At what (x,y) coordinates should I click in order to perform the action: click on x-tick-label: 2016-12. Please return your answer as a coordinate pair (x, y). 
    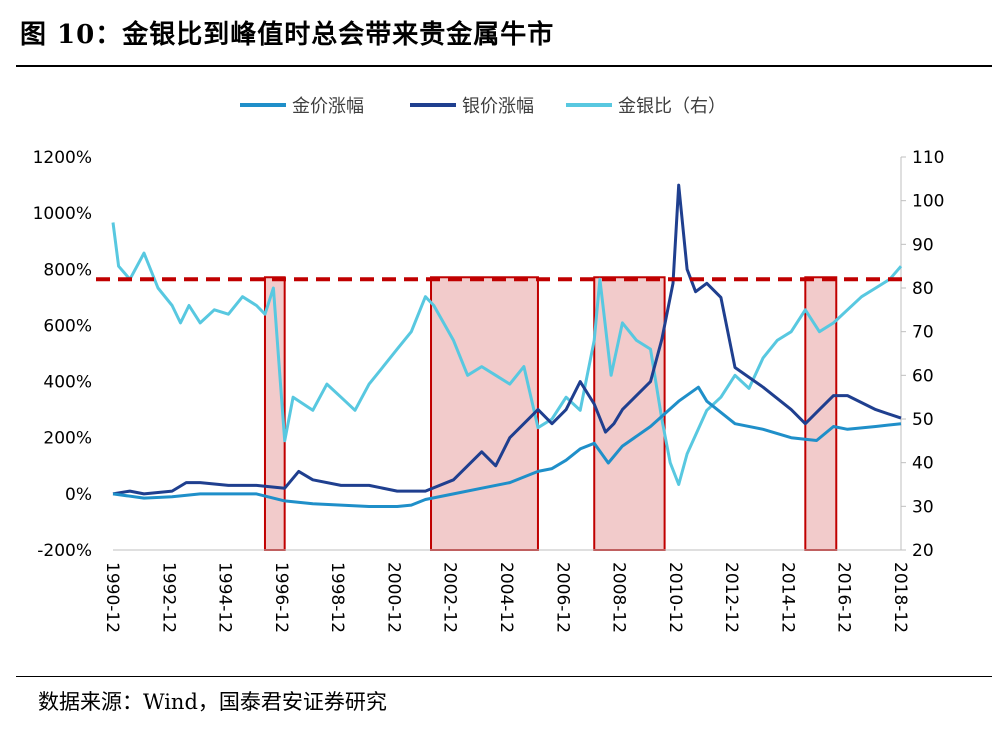
    Looking at the image, I should click on (844, 597).